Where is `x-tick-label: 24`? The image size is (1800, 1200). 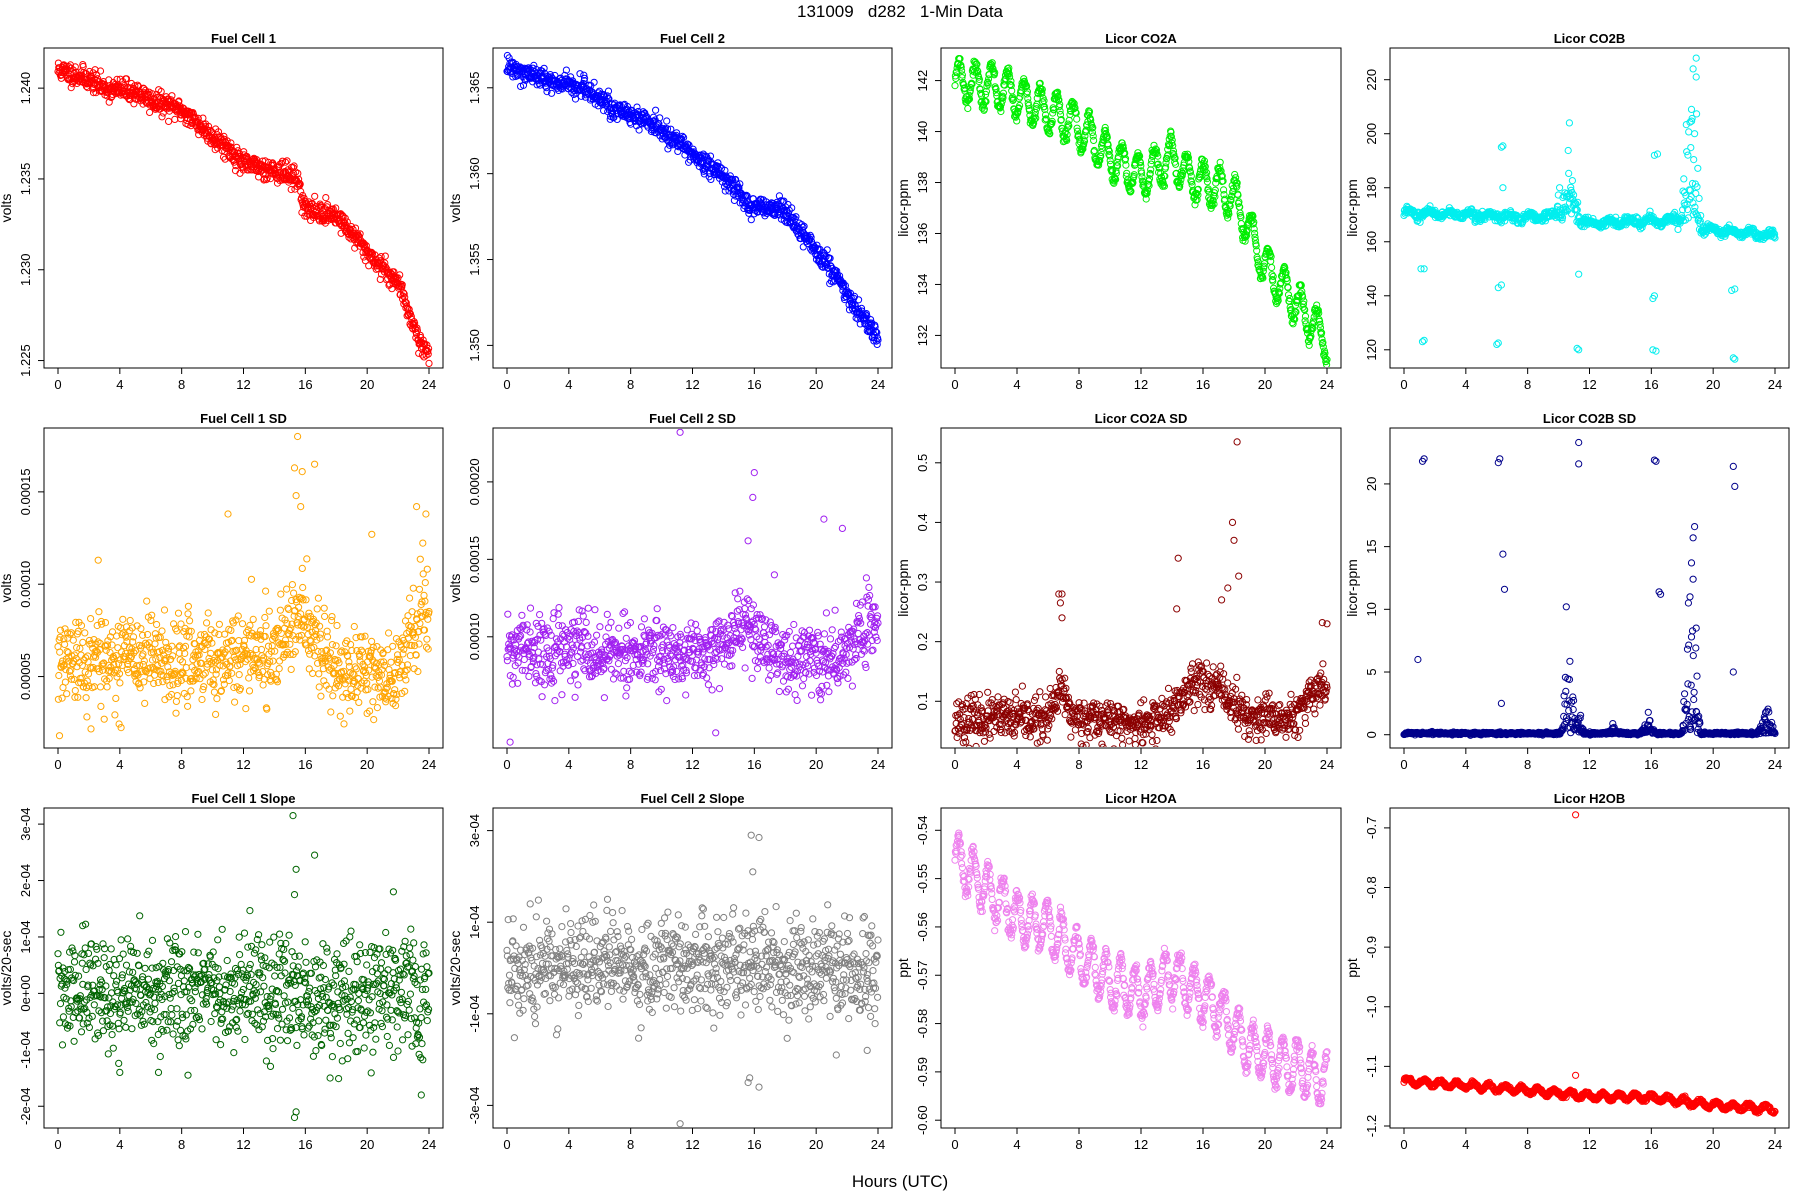 x-tick-label: 24 is located at coordinates (1327, 384).